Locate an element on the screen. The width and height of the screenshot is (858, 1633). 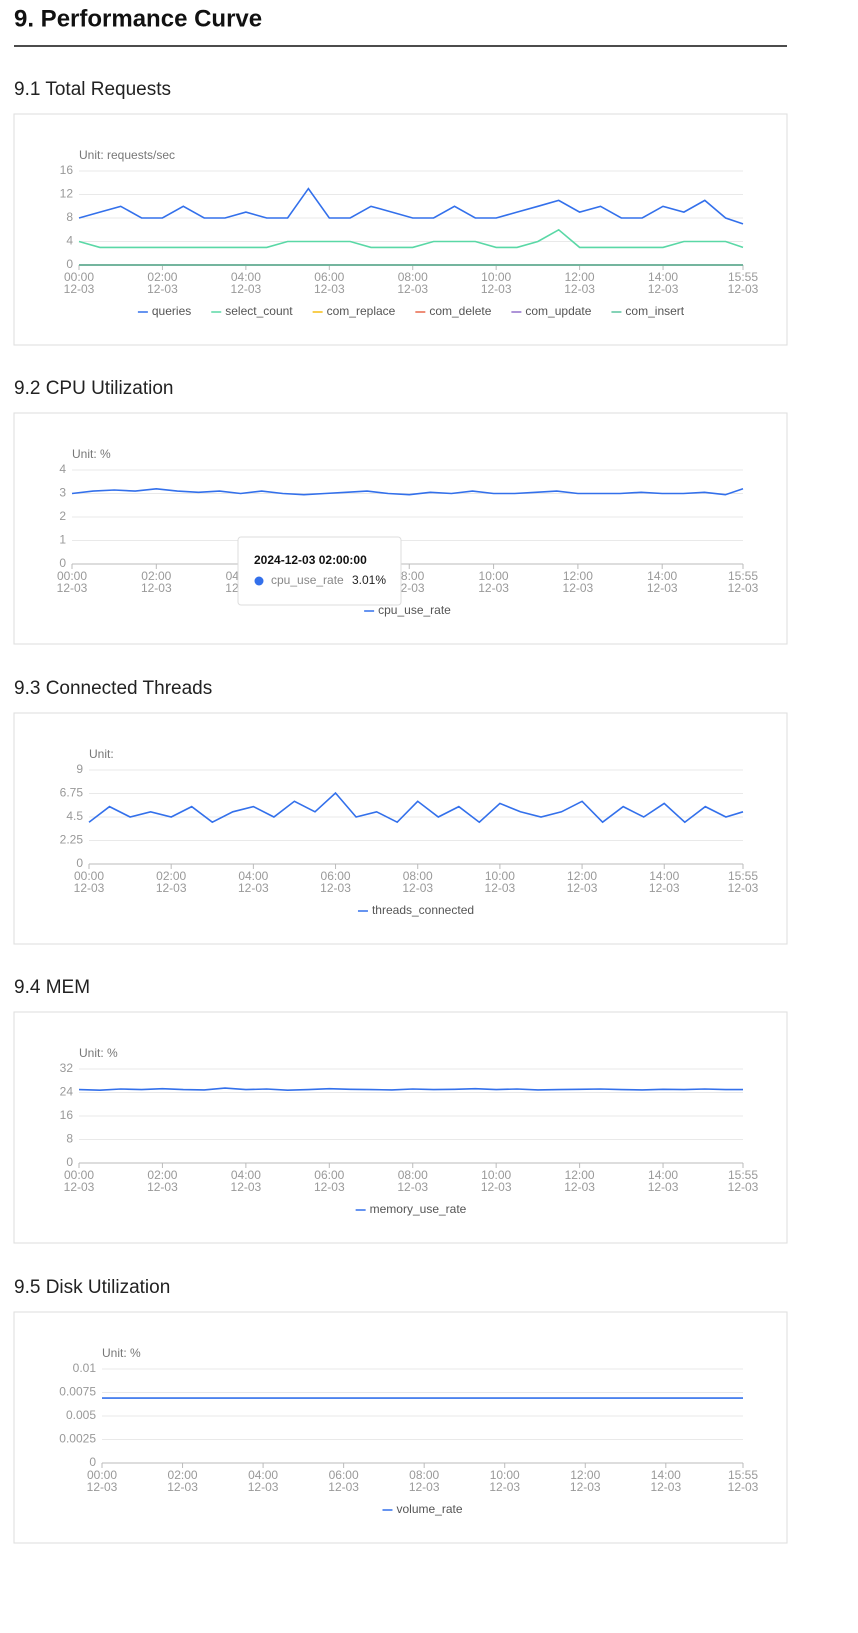
legend-label: volume_rate is located at coordinates (429, 1509).